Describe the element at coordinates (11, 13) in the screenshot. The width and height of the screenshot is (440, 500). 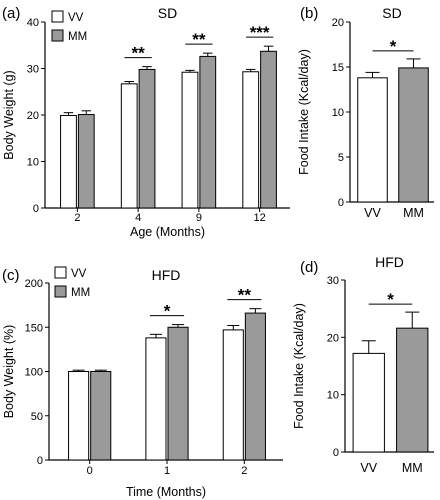
I see `panel-label: (a)` at that location.